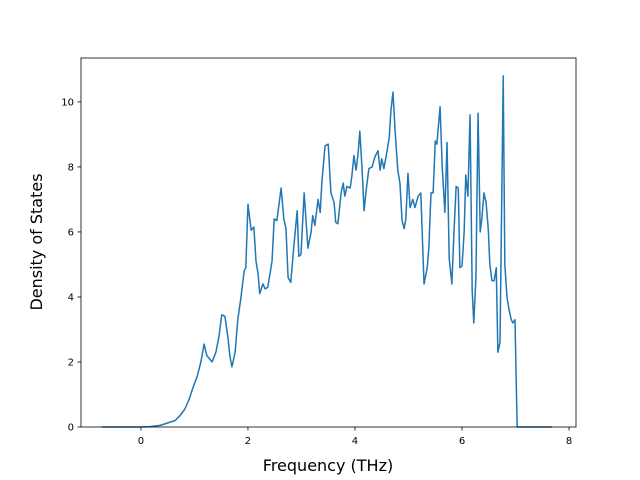 The width and height of the screenshot is (640, 480). Describe the element at coordinates (355, 441) in the screenshot. I see `x-tick-label: 4` at that location.